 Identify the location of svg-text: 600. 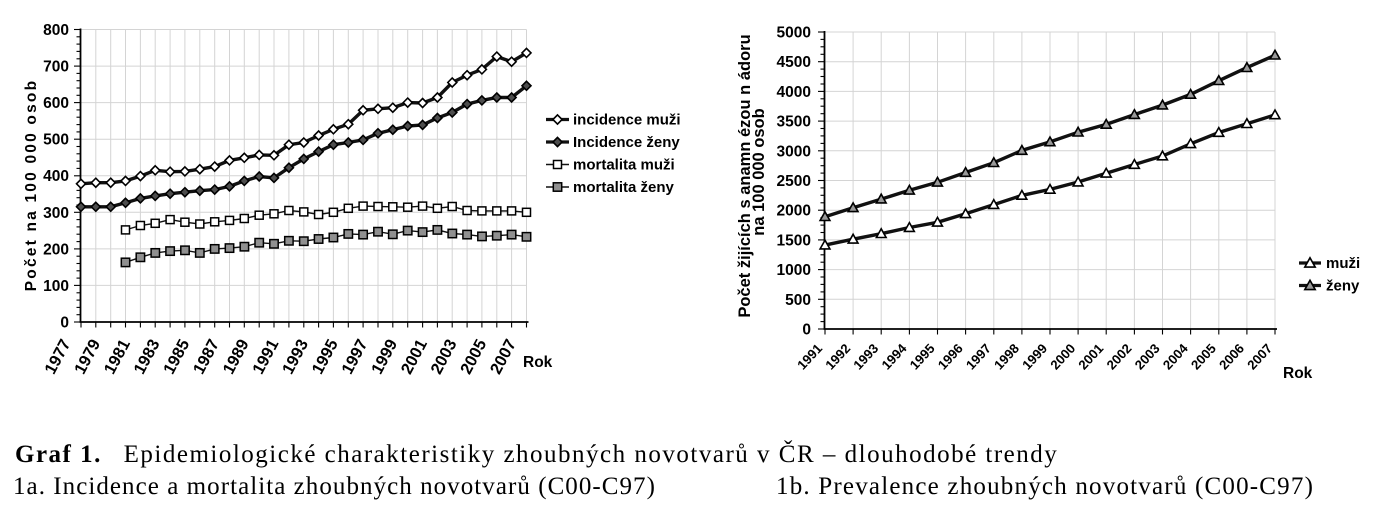
(56, 103).